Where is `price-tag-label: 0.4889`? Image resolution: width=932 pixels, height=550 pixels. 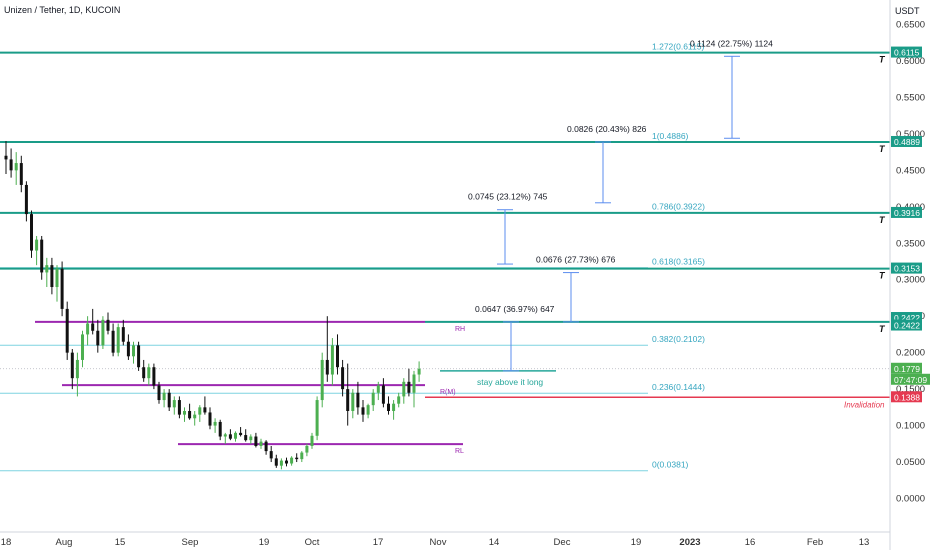 price-tag-label: 0.4889 is located at coordinates (907, 142).